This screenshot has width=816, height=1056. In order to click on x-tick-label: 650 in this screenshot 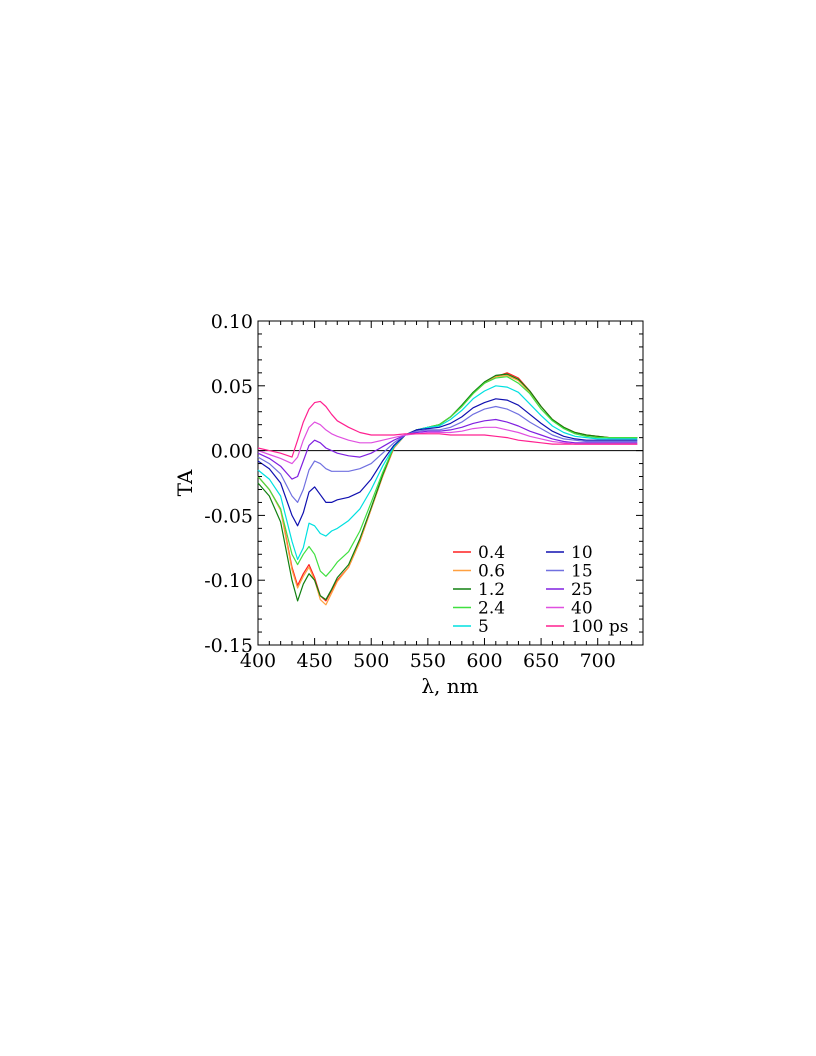, I will do `click(541, 661)`.